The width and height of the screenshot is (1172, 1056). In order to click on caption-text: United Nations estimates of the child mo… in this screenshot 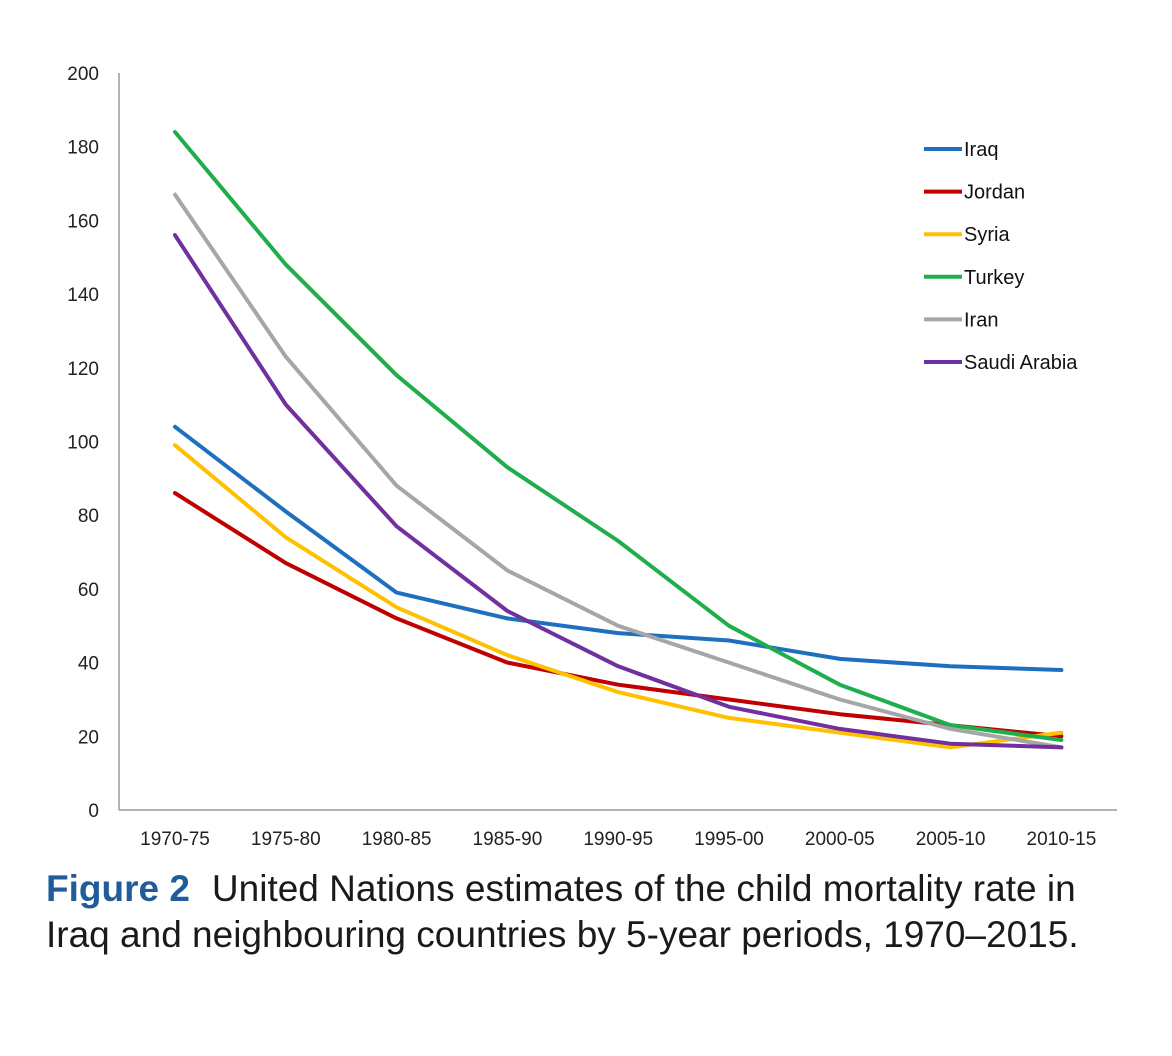, I will do `click(562, 911)`.